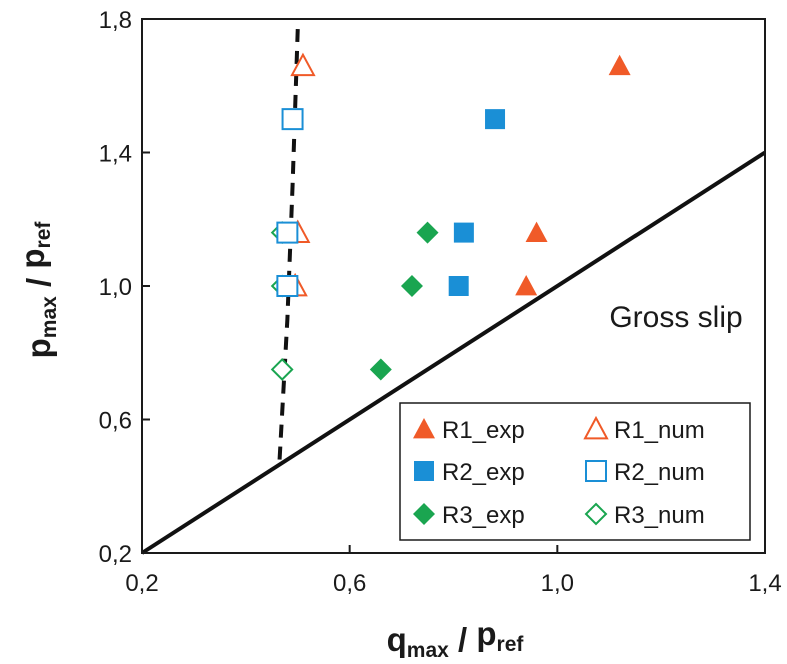 Image resolution: width=787 pixels, height=664 pixels. Describe the element at coordinates (483, 515) in the screenshot. I see `legend-label-r3-exp: R3_exp` at that location.